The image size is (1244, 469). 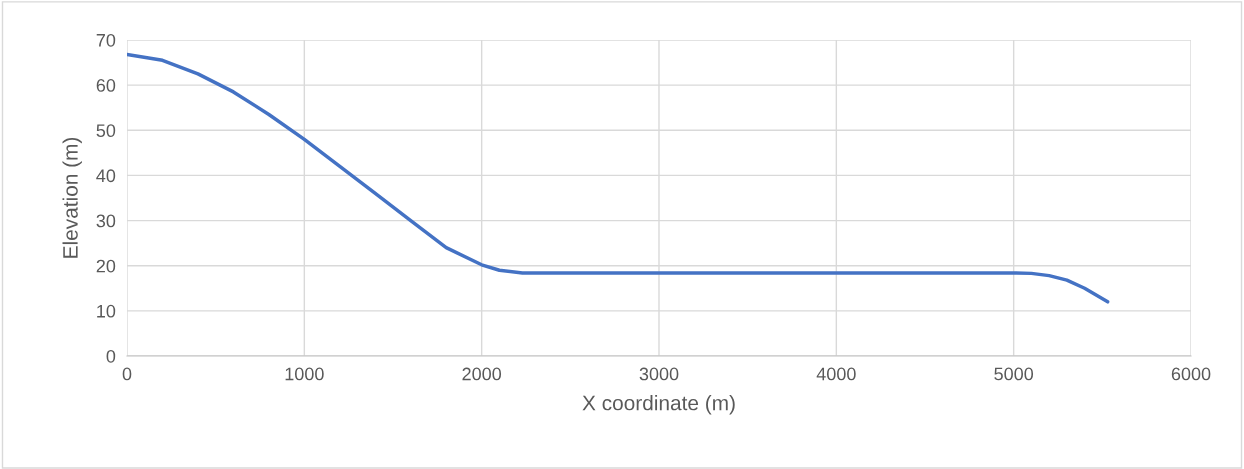 What do you see at coordinates (106, 176) in the screenshot?
I see `y-tick-label: 40` at bounding box center [106, 176].